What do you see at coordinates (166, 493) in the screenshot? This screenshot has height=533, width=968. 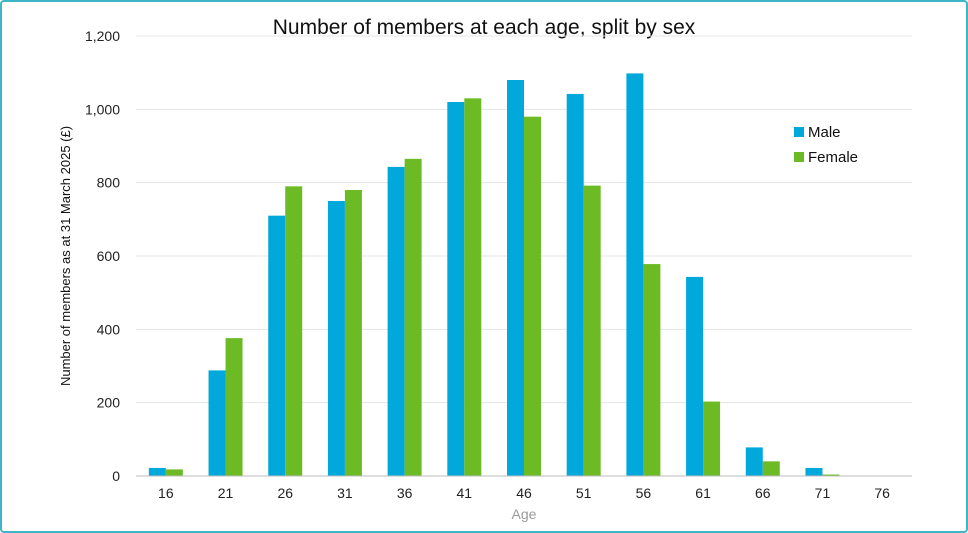 I see `x-tick-label: 16` at bounding box center [166, 493].